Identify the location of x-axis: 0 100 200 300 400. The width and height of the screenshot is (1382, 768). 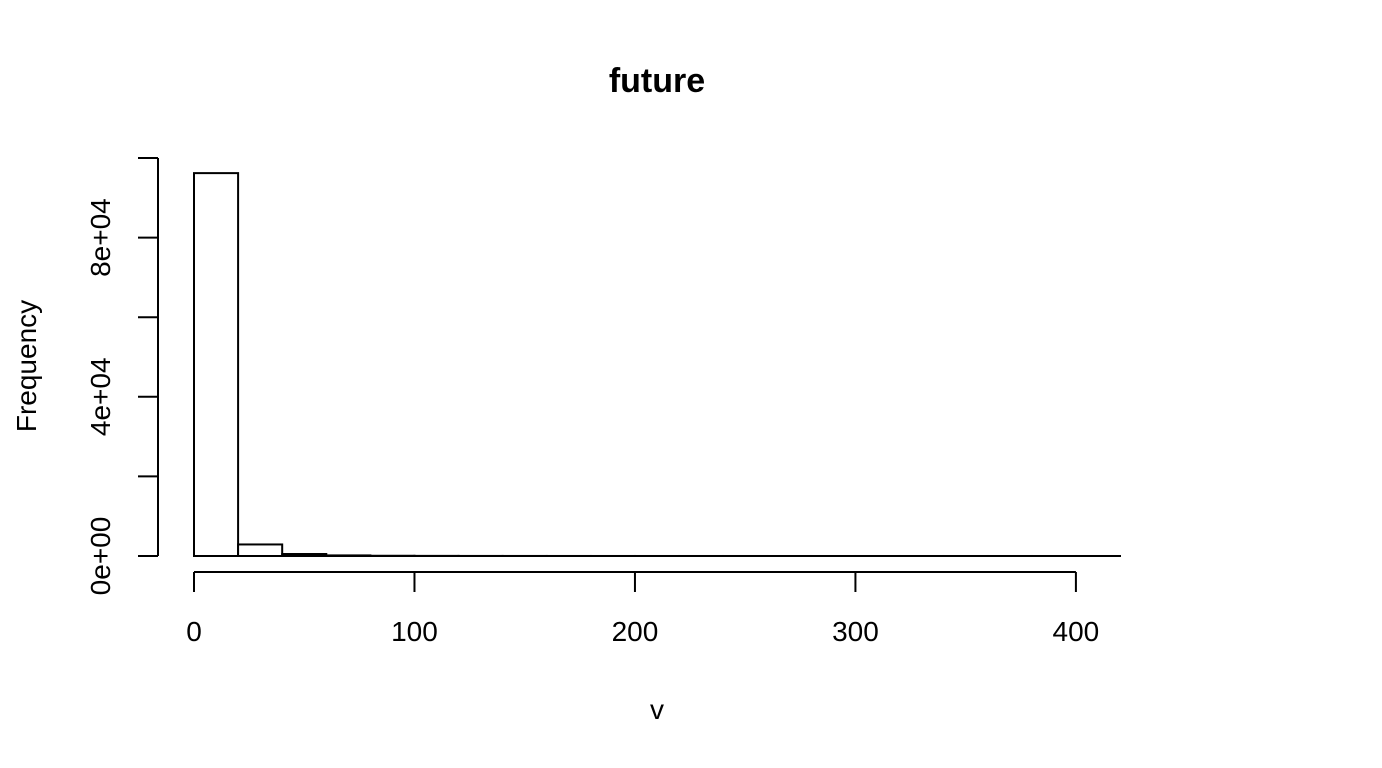
(643, 609).